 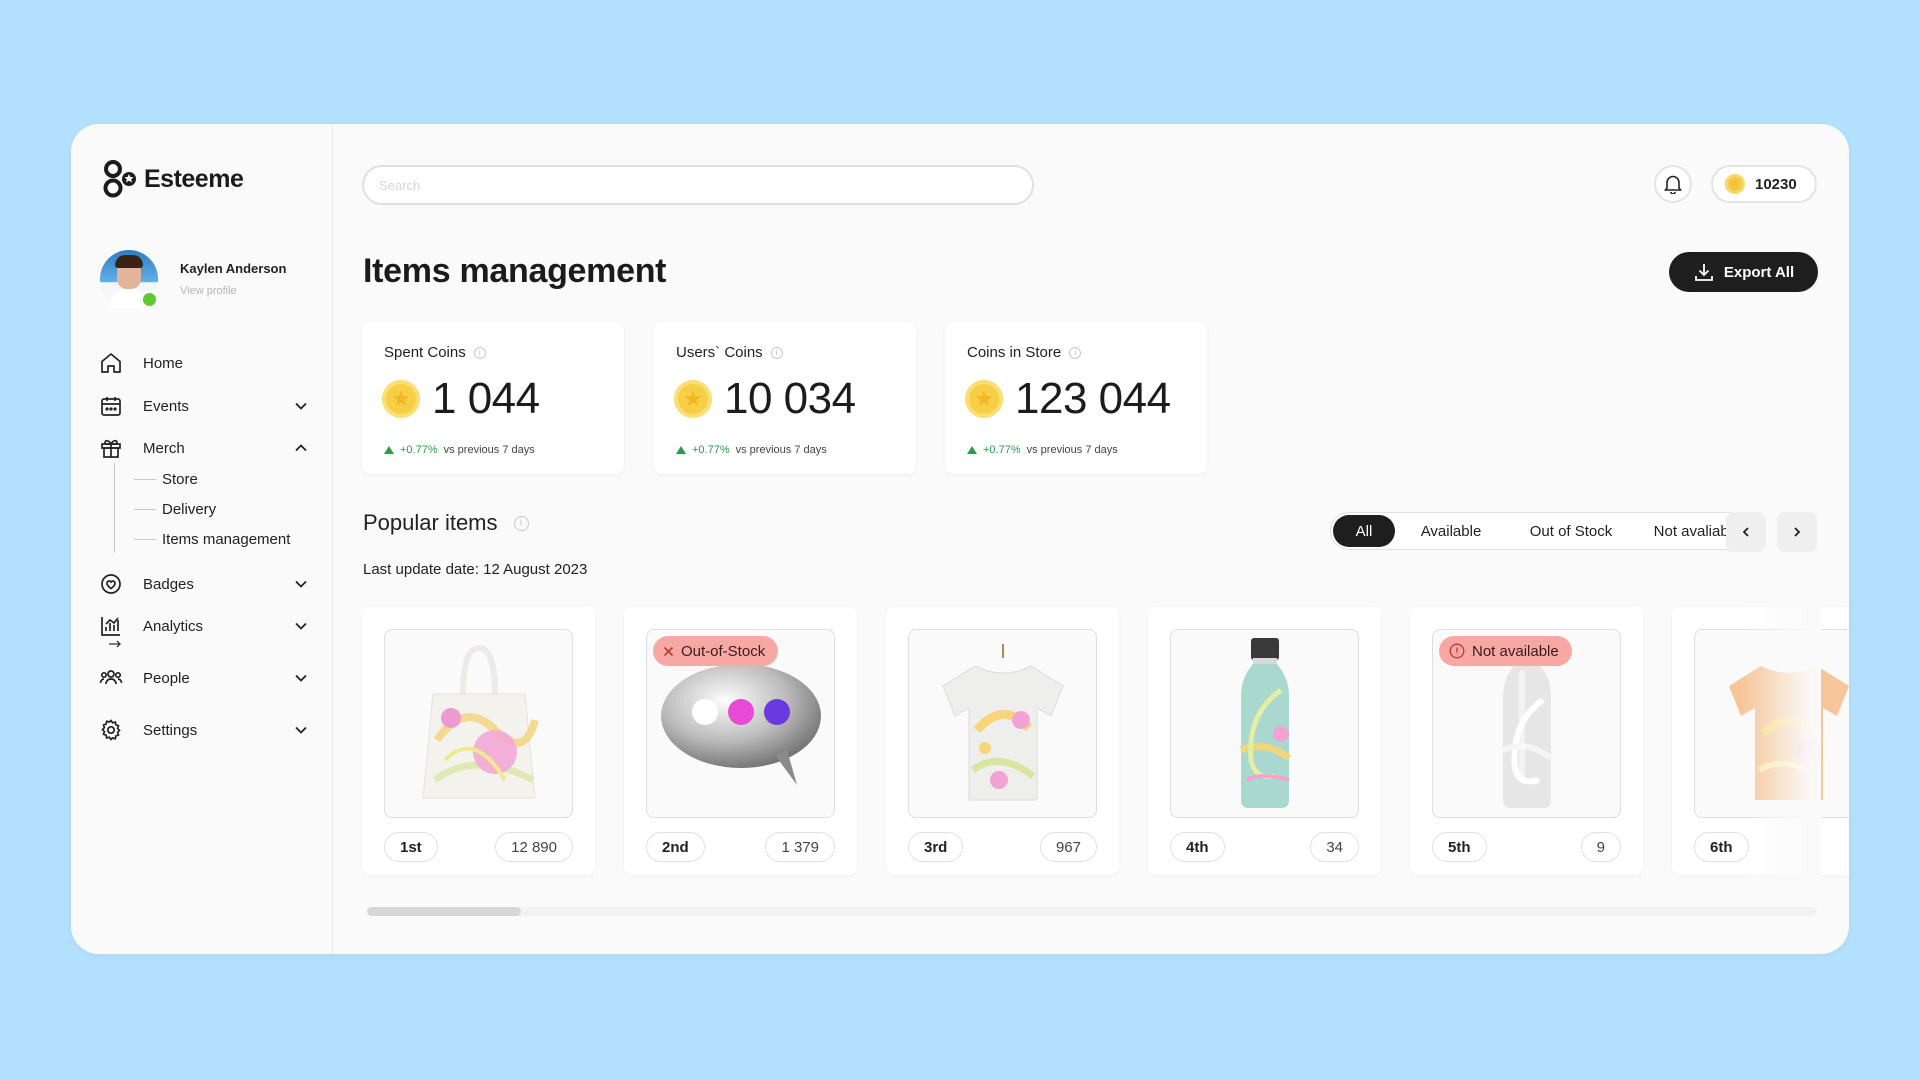 I want to click on tote-bag-image, so click(x=478, y=723).